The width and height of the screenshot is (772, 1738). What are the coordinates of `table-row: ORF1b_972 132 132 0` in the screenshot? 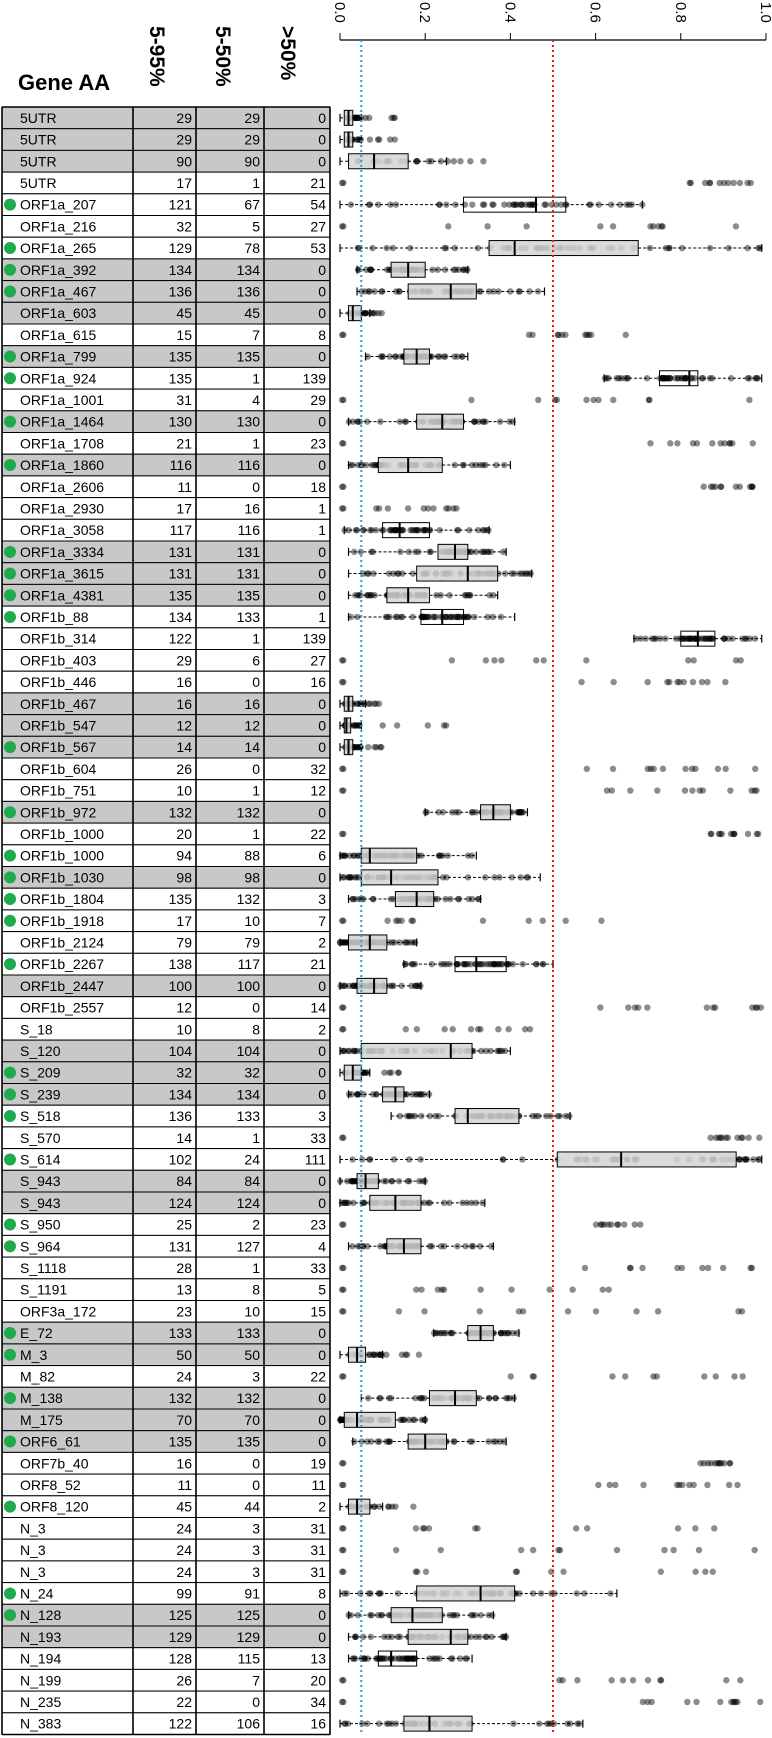 It's located at (166, 812).